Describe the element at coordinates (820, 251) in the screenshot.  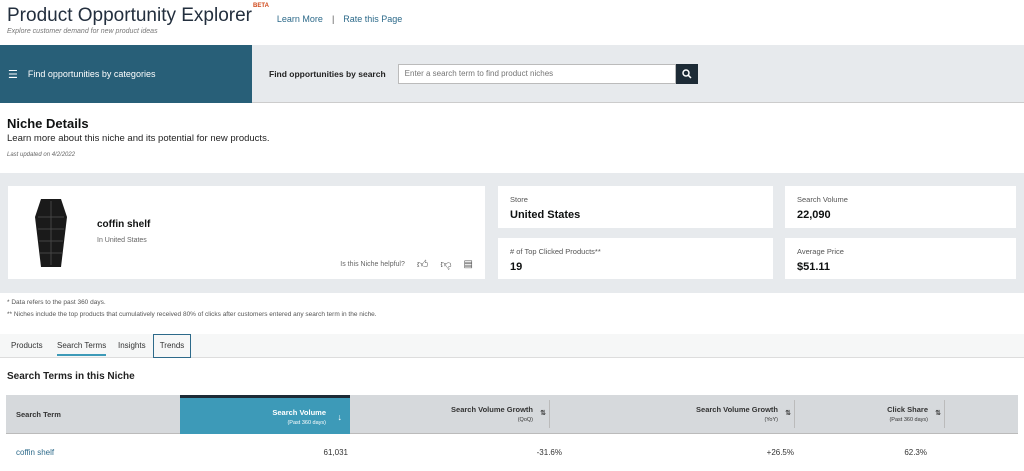
I see `stat-label: Average Price` at that location.